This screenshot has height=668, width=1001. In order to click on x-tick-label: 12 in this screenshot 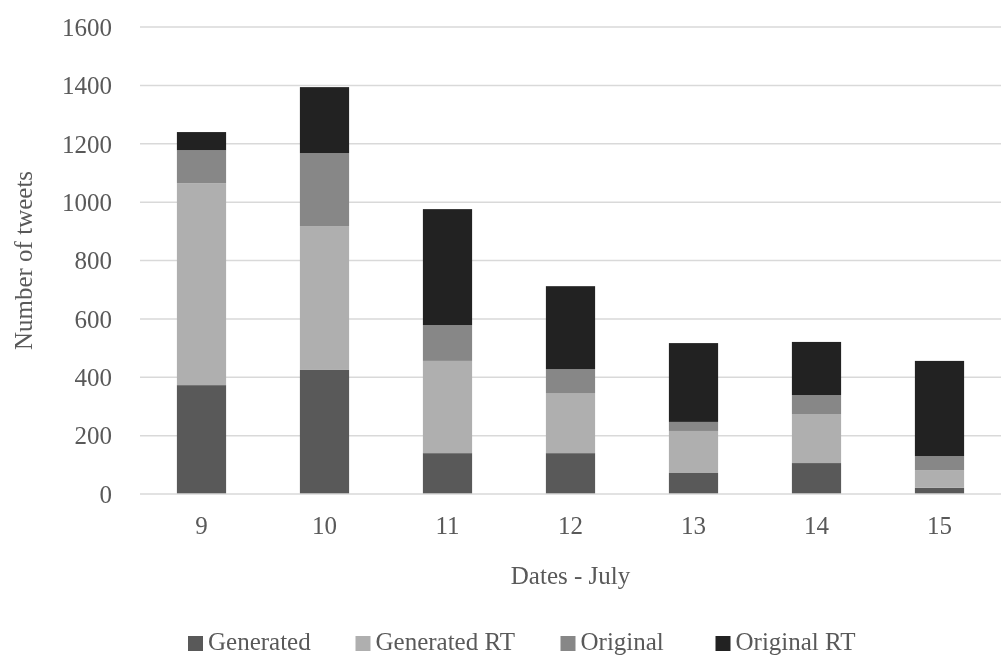, I will do `click(570, 525)`.